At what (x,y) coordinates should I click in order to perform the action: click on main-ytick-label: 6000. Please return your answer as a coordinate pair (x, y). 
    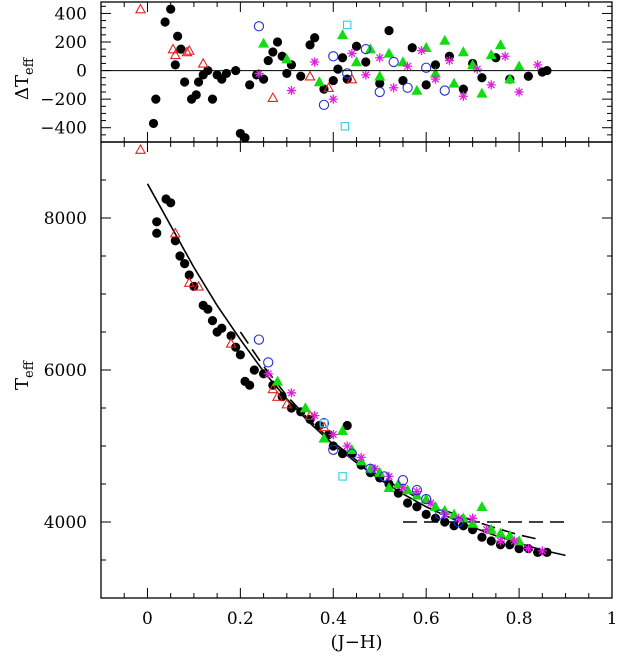
    Looking at the image, I should click on (65, 371).